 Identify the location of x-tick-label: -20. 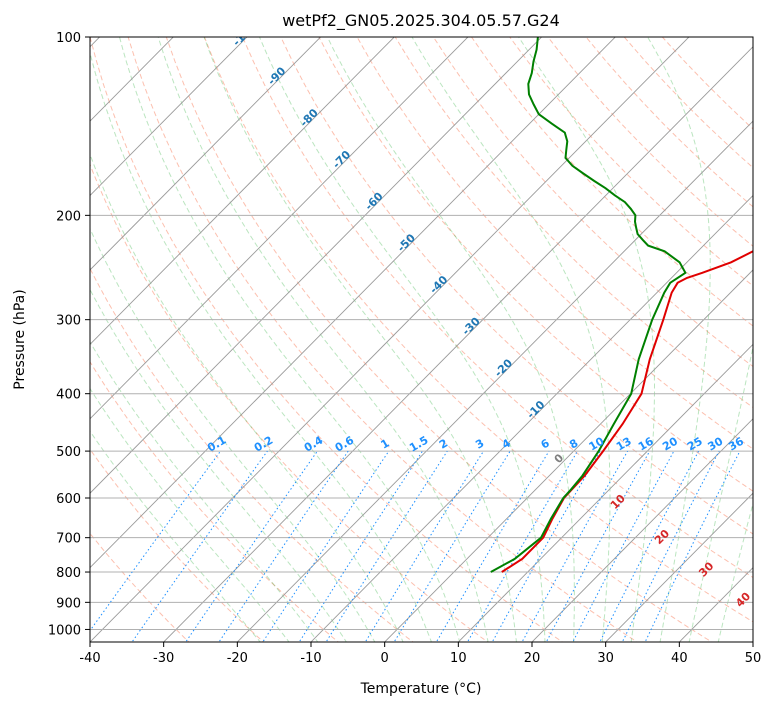
(237, 658).